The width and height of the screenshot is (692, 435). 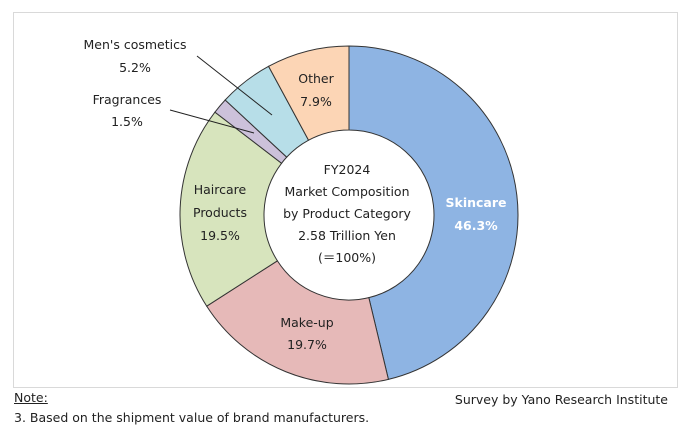 I want to click on slice-name-label: Men's cosmetics, so click(x=135, y=44).